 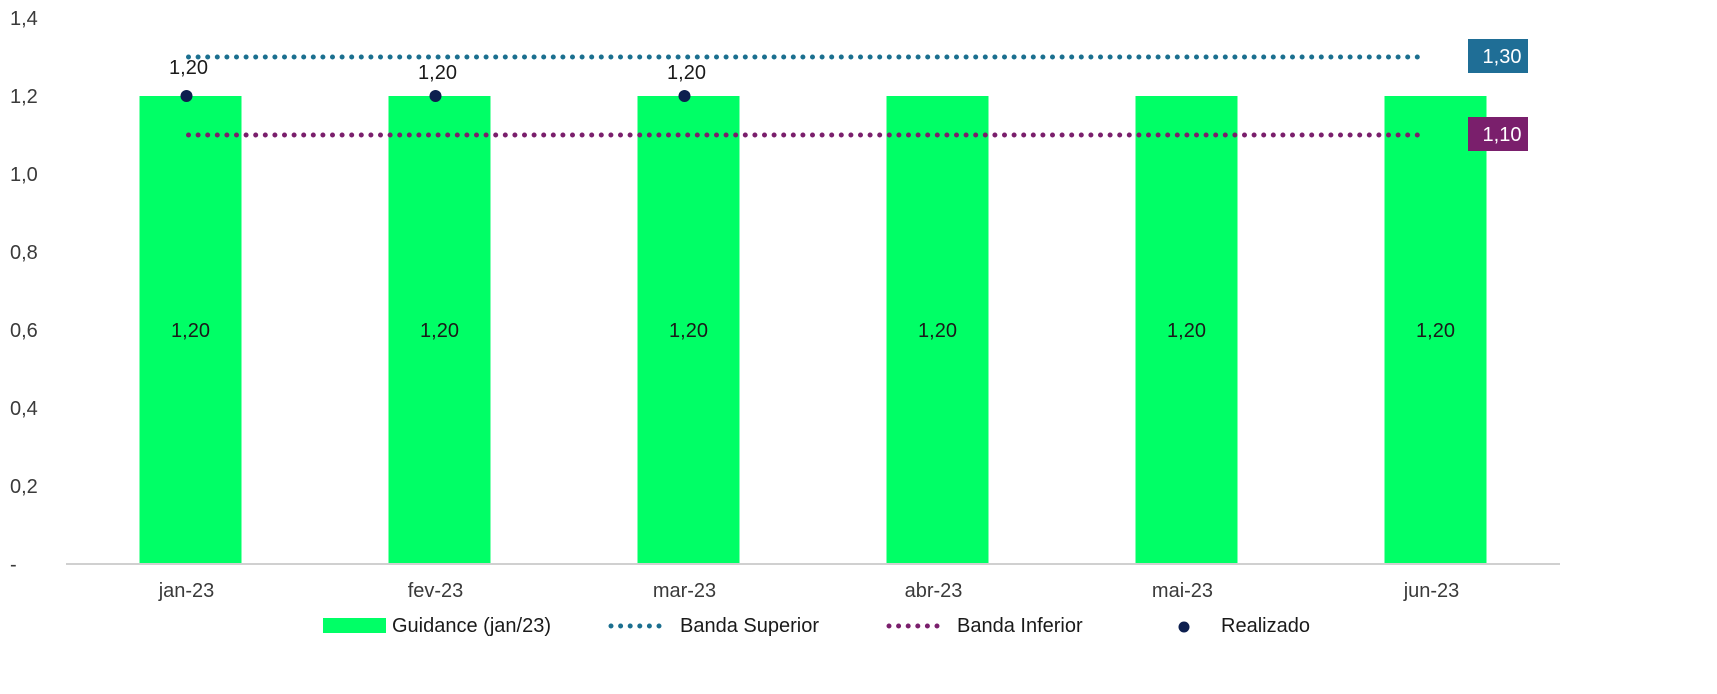 What do you see at coordinates (749, 626) in the screenshot?
I see `legend-label-banda-superior: Banda Superior` at bounding box center [749, 626].